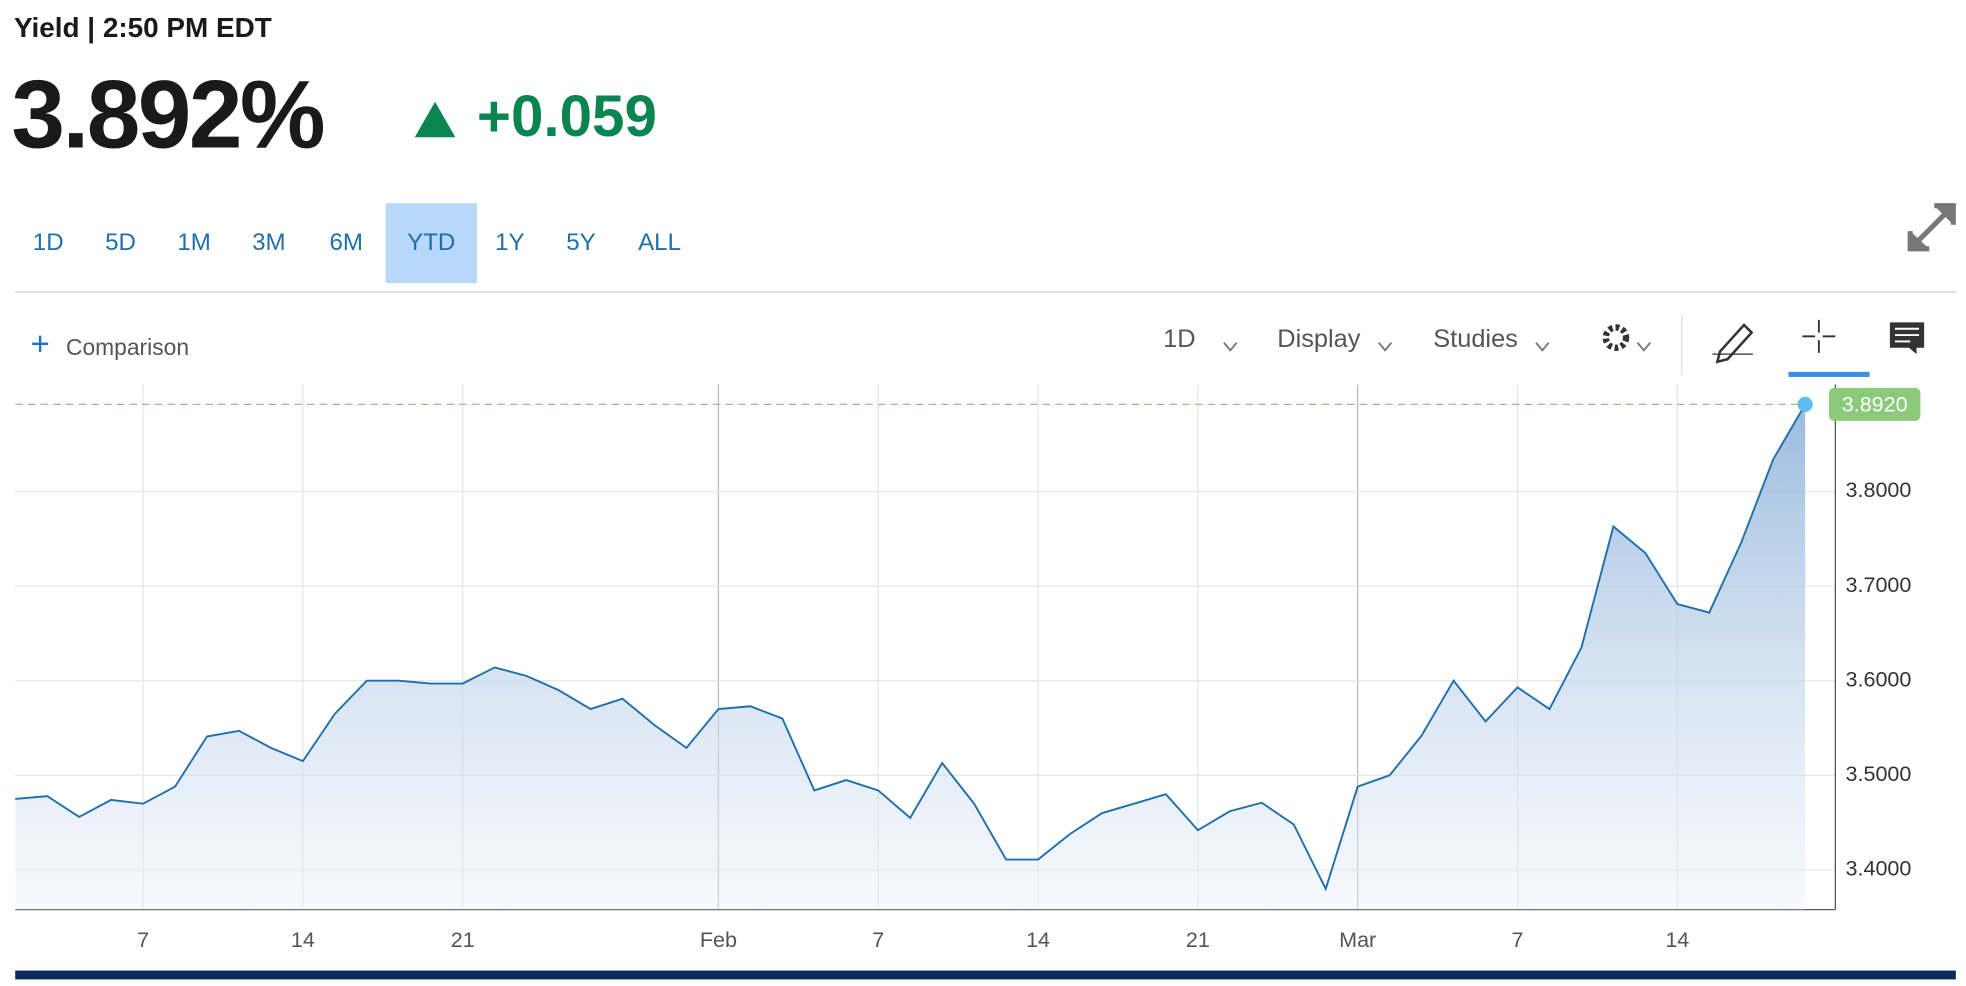 This screenshot has width=1966, height=986. I want to click on range-label: 1M, so click(193, 242).